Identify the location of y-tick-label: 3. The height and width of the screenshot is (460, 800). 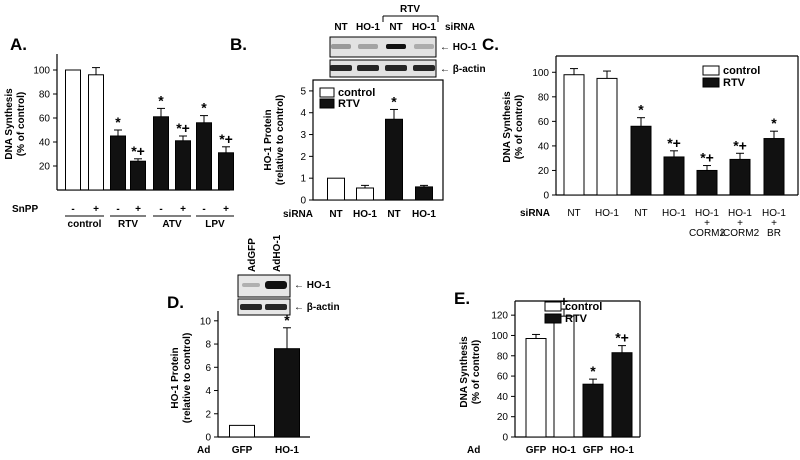
(303, 135).